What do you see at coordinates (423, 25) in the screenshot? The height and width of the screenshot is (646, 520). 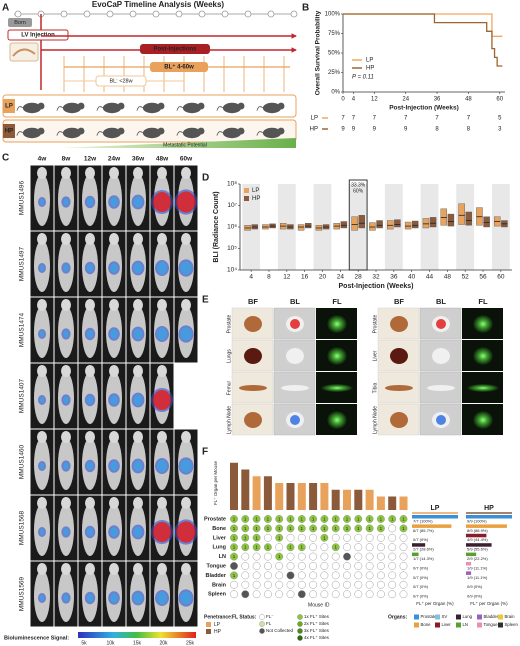 I see `survival-curve` at bounding box center [423, 25].